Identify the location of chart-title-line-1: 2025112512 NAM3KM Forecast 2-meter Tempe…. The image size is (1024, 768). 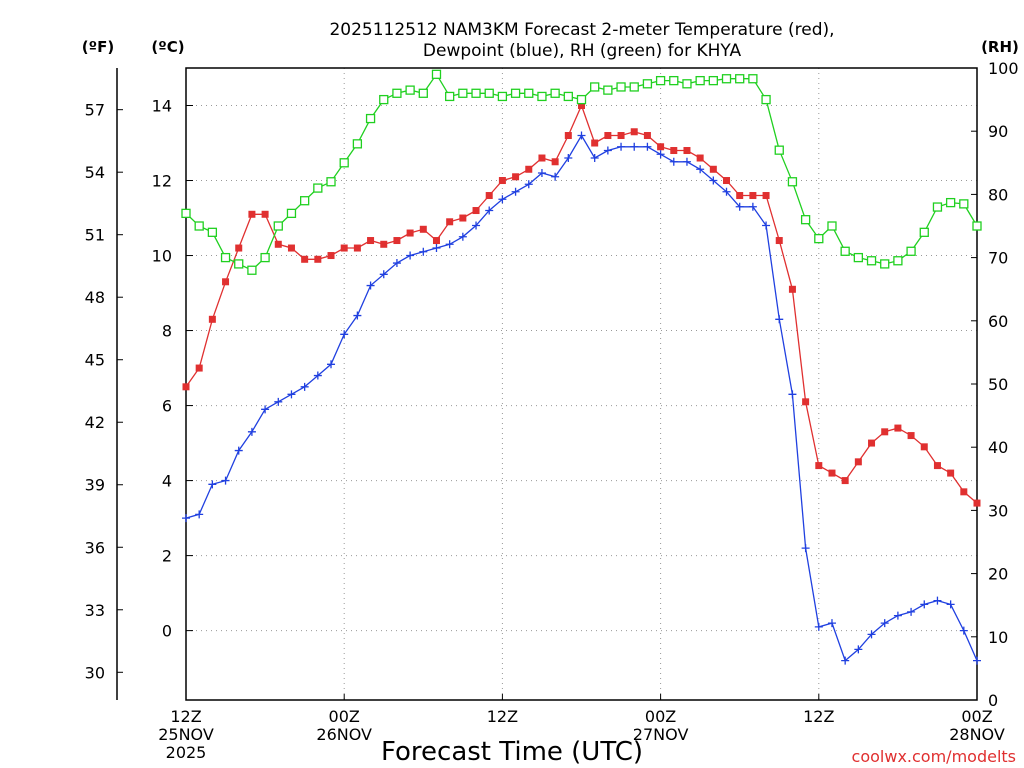
(581, 30).